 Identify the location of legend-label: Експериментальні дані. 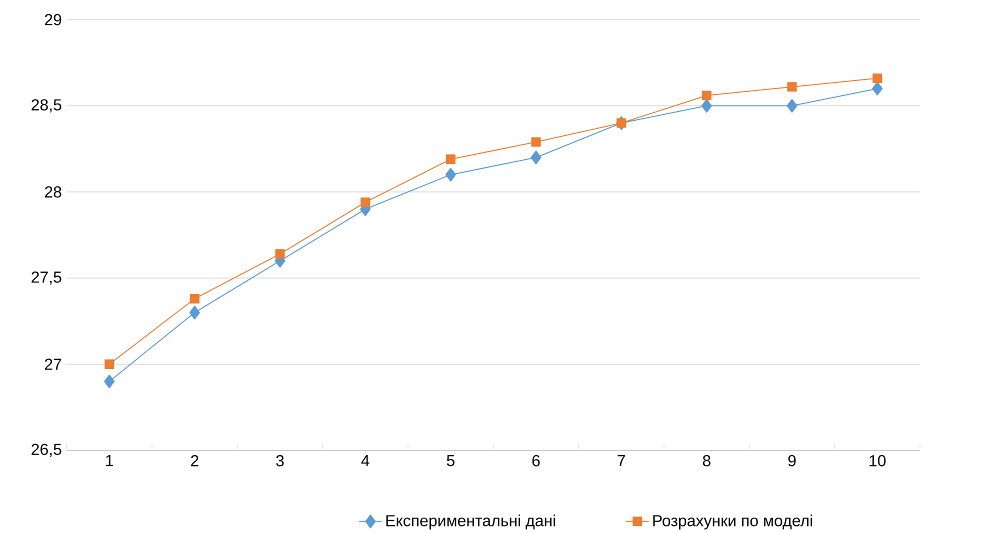
(471, 522).